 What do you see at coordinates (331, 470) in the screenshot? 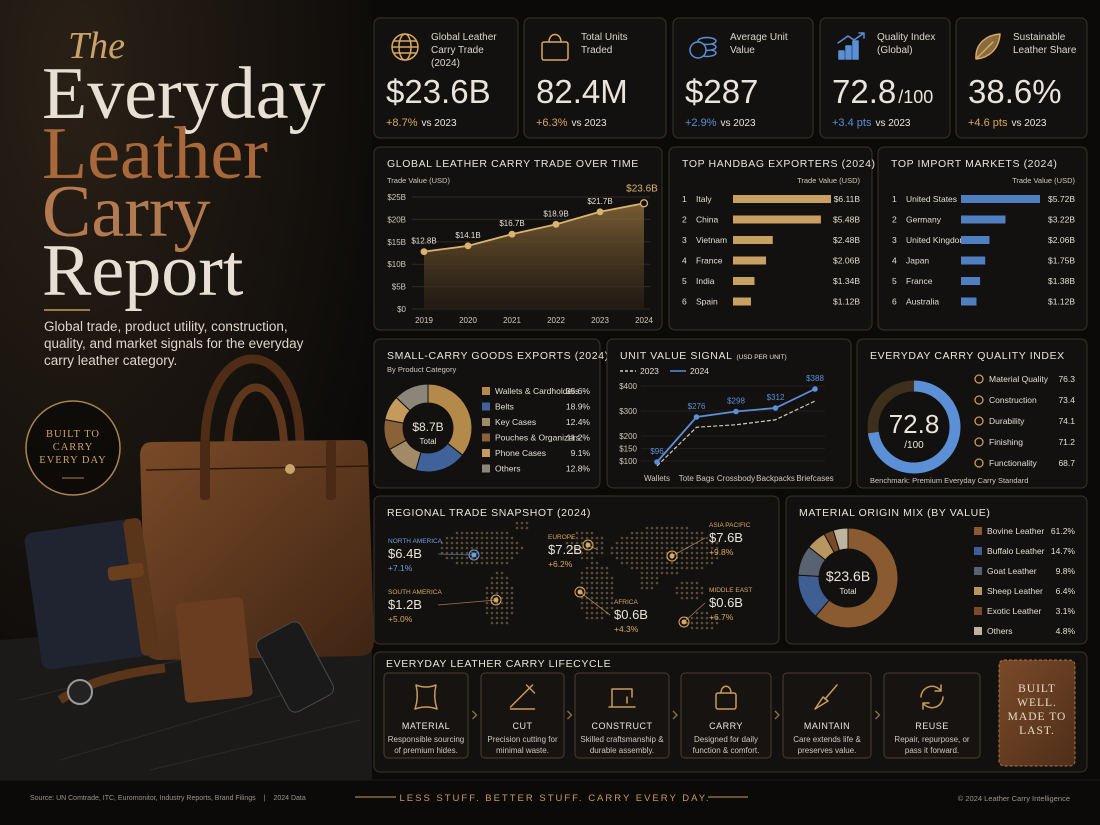
I see `bag-strap` at bounding box center [331, 470].